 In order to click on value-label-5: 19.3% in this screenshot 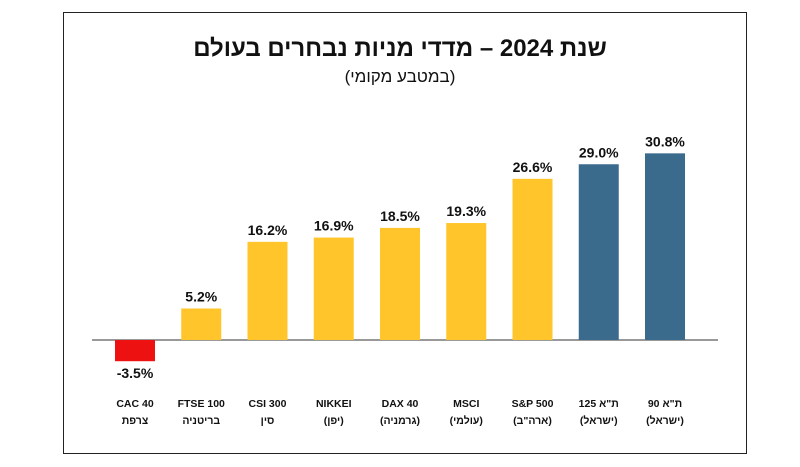, I will do `click(466, 211)`.